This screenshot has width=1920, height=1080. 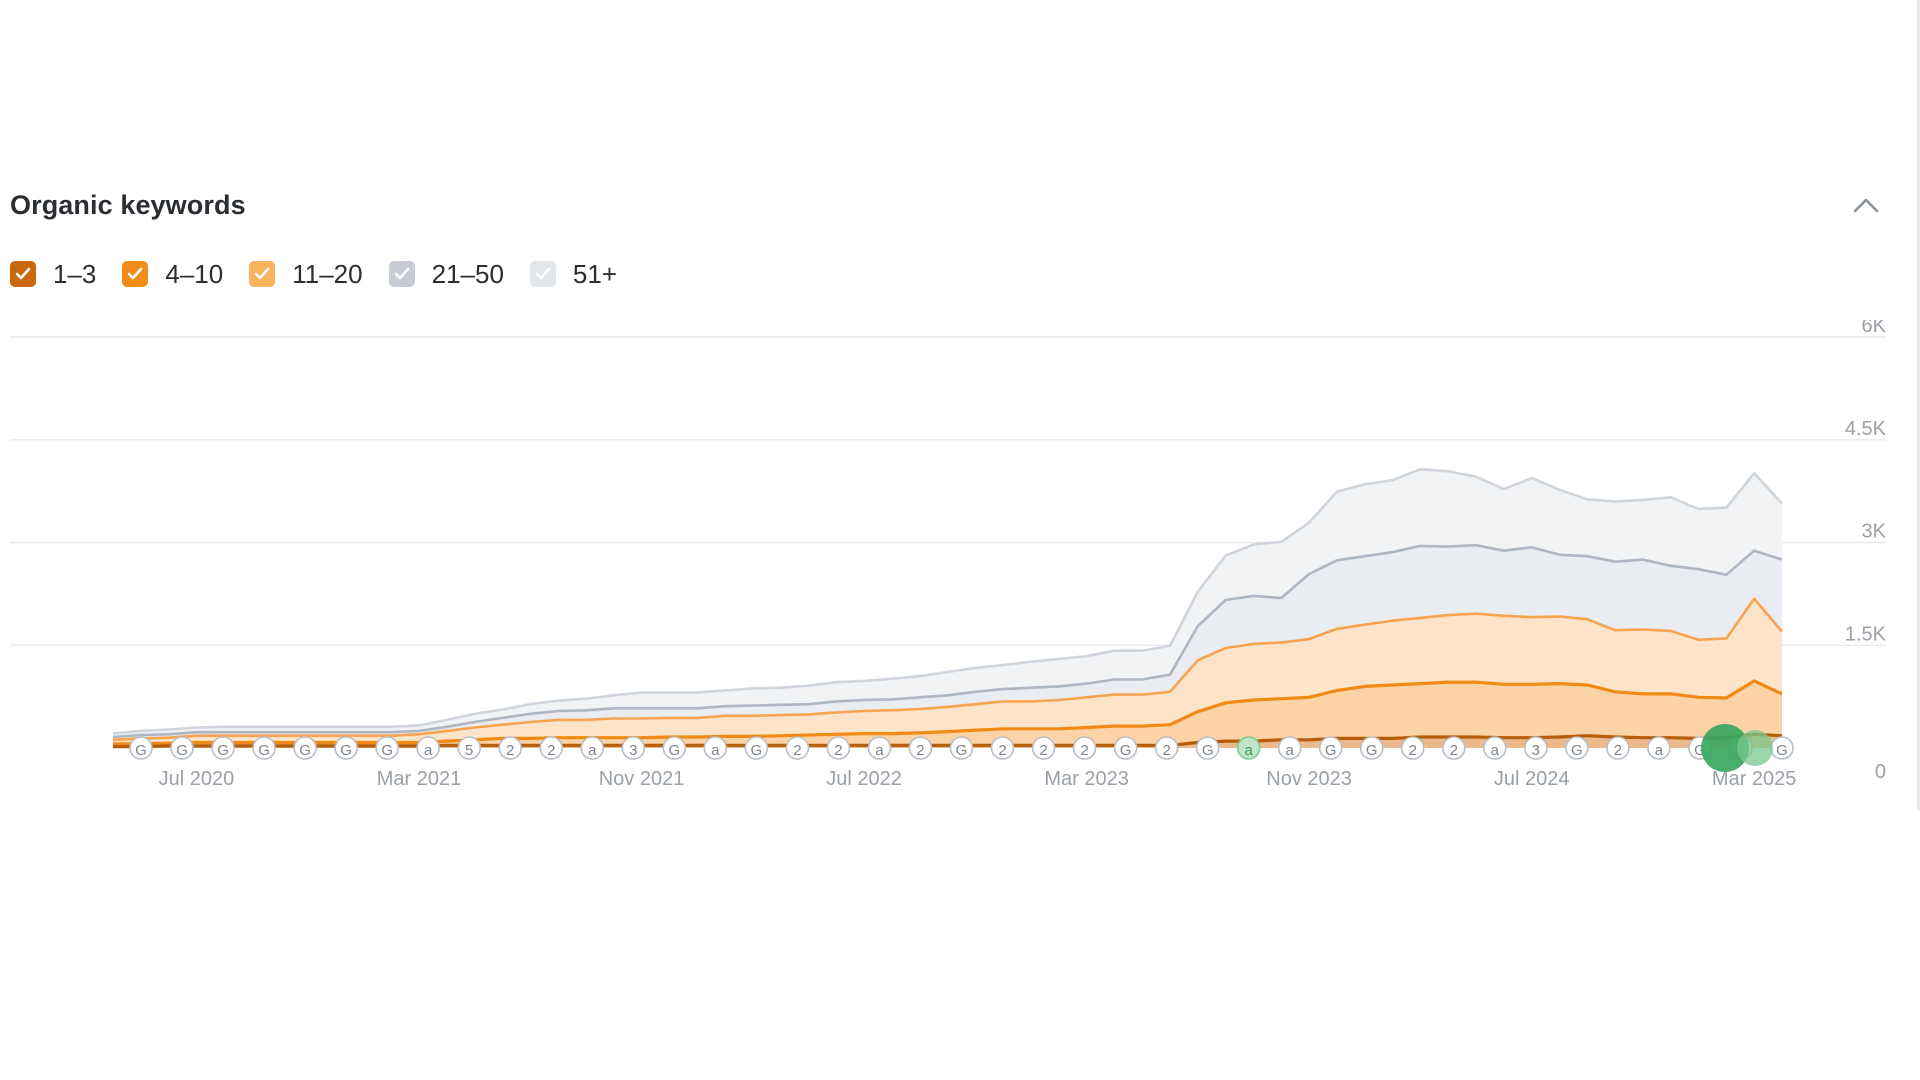 What do you see at coordinates (1874, 532) in the screenshot?
I see `y-tick-label: 3K` at bounding box center [1874, 532].